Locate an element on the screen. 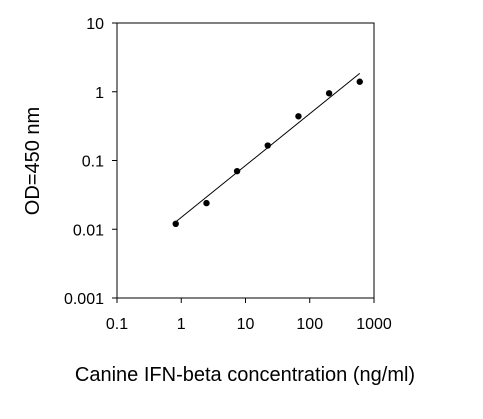  y-tick-label: 0.1 is located at coordinates (93, 162).